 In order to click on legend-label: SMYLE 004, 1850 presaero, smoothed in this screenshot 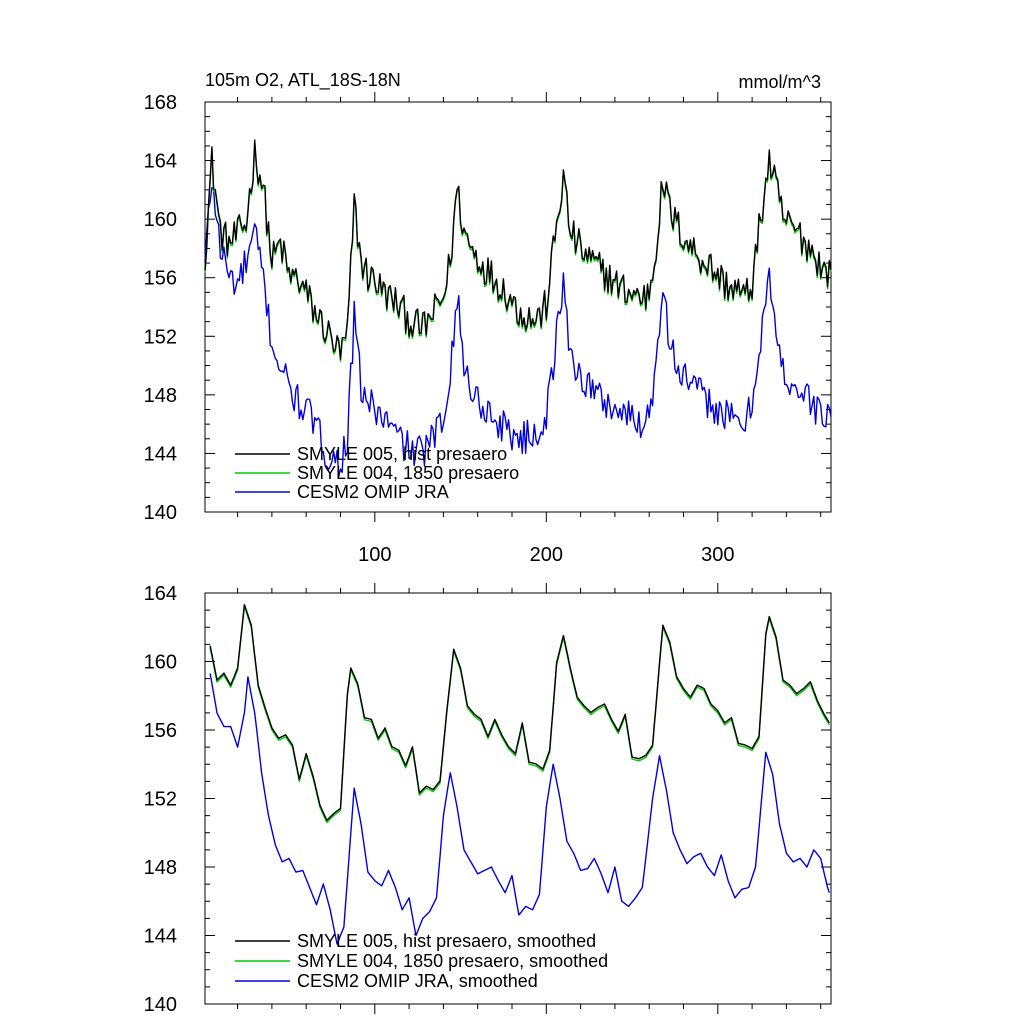, I will do `click(452, 961)`.